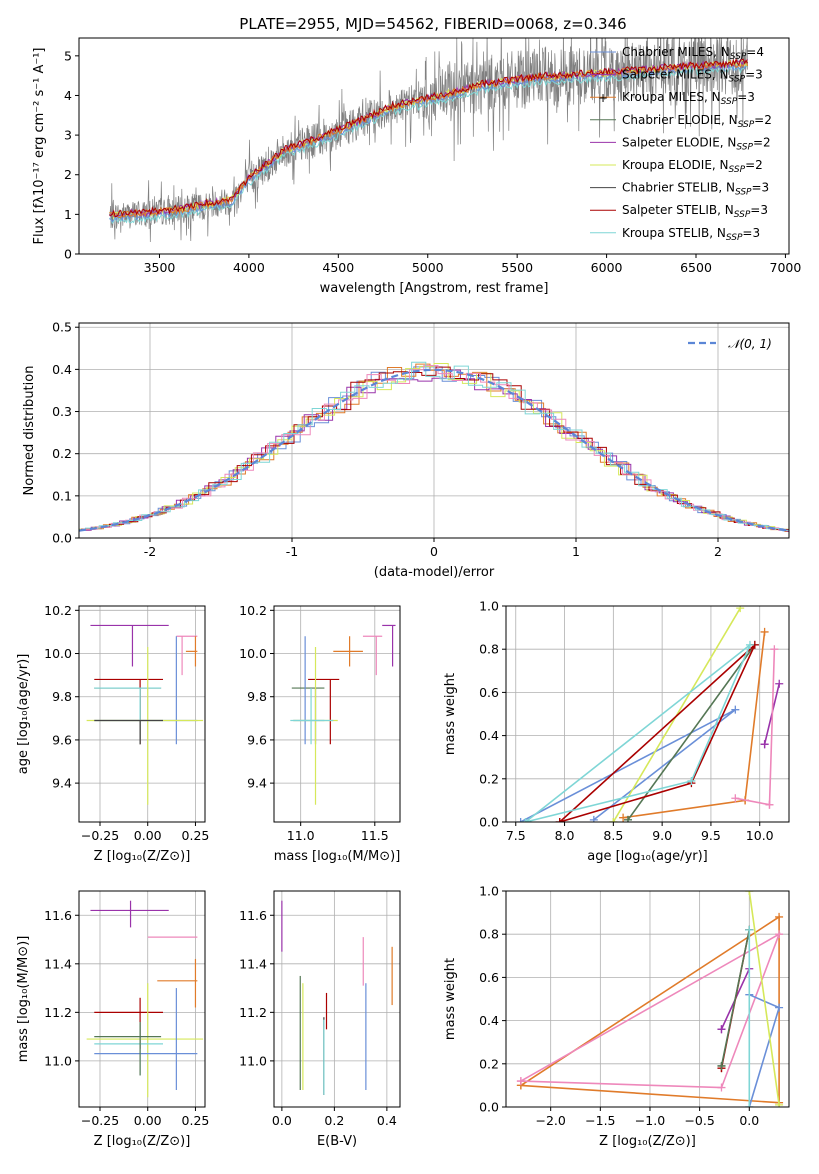 The image size is (819, 1174). Describe the element at coordinates (58, 653) in the screenshot. I see `y-tick-label: 10.0` at that location.